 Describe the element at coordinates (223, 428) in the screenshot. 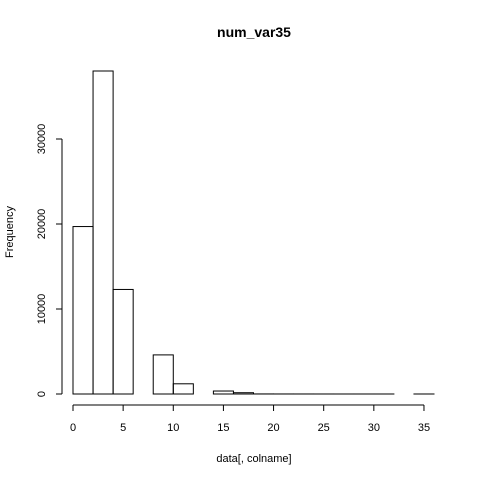

I see `x-tick-label-15: 15` at that location.